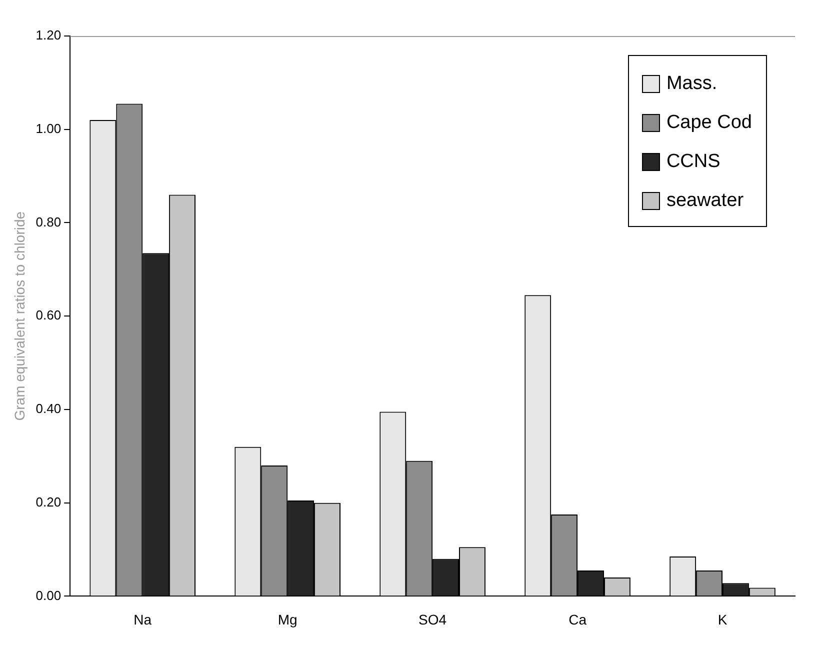  Describe the element at coordinates (49, 222) in the screenshot. I see `y-tick-label: 0.80` at that location.